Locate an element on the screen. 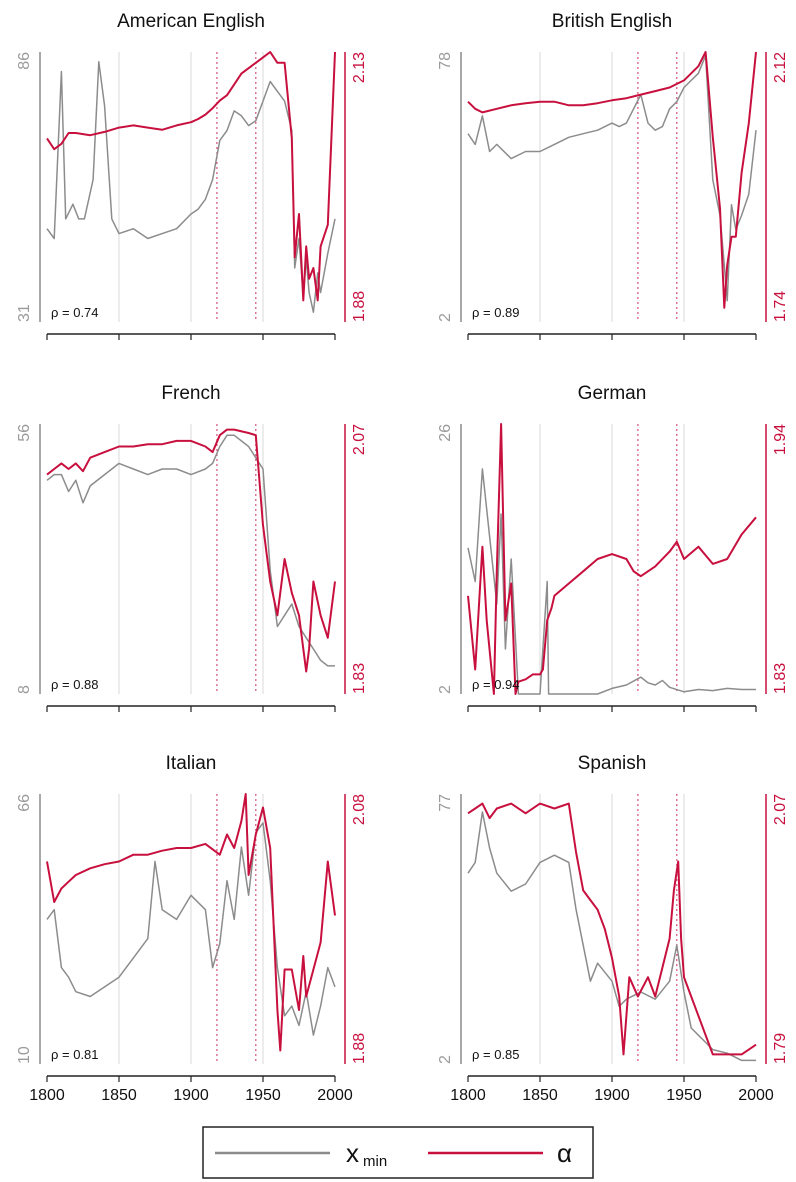 The image size is (796, 1182). panel-title: British English is located at coordinates (612, 21).